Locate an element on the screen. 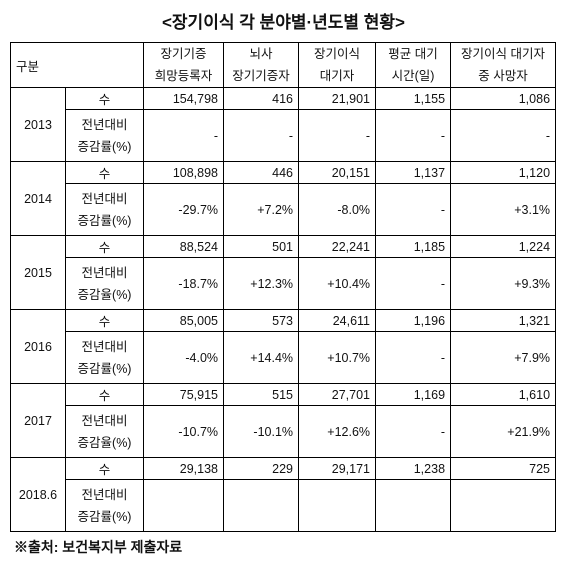 This screenshot has height=562, width=567. count-cell: 1,086 is located at coordinates (503, 98).